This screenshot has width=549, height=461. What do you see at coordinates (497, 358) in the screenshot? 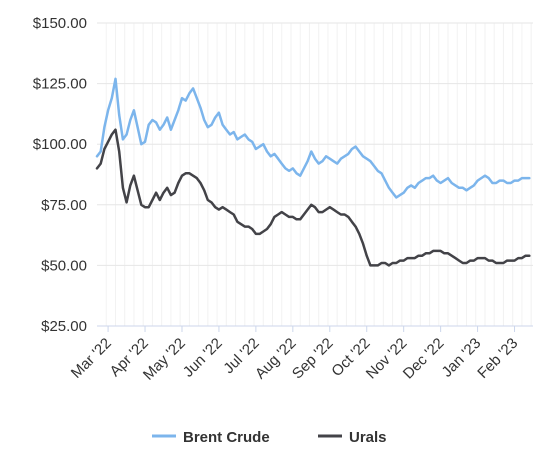
I see `x-tick-label: Feb '23` at bounding box center [497, 358].